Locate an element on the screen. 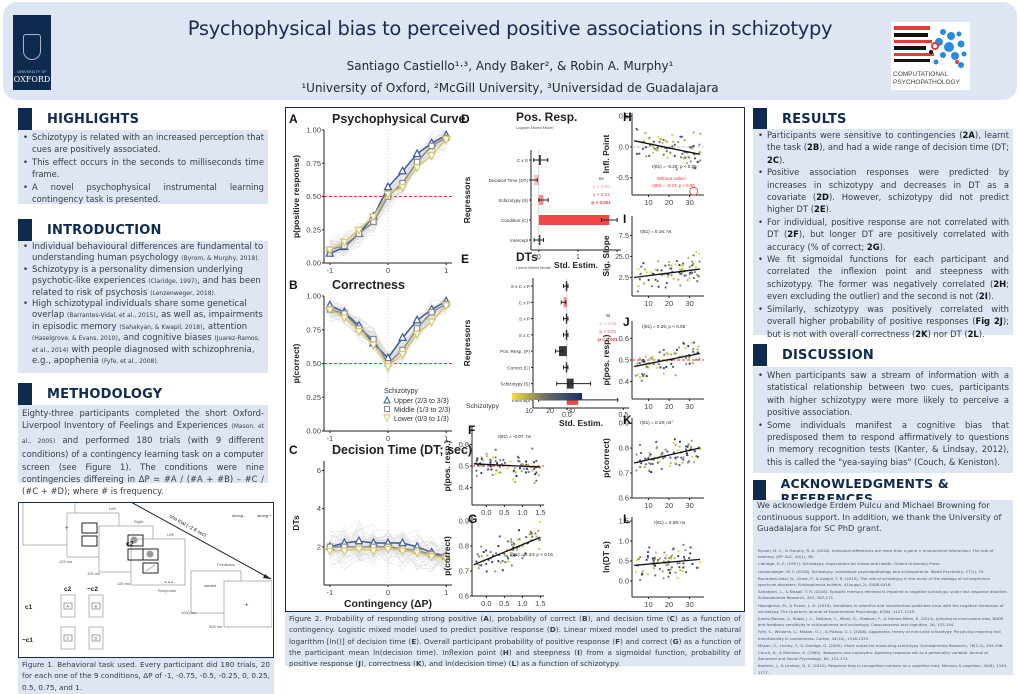 The height and width of the screenshot is (694, 1020). svg-text: Feedback is located at coordinates (226, 564).